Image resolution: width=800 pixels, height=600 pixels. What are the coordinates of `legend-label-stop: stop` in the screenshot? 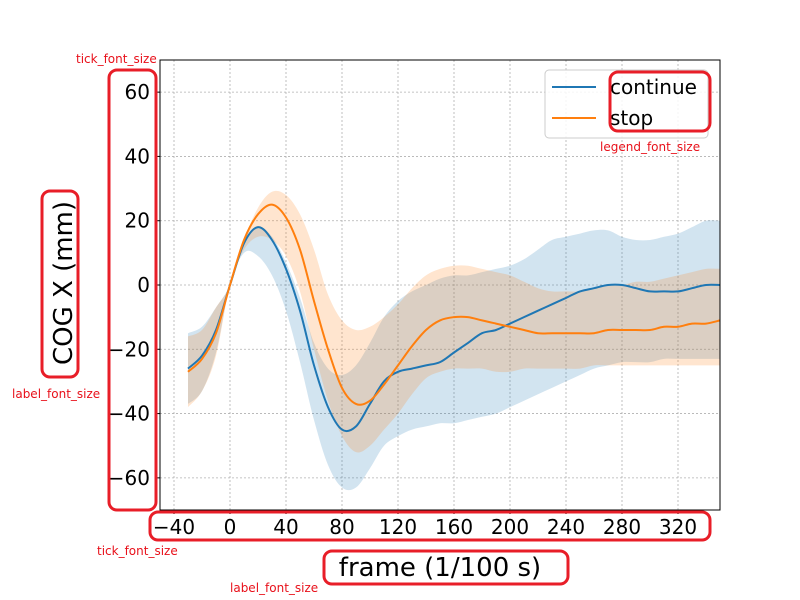 It's located at (631, 118).